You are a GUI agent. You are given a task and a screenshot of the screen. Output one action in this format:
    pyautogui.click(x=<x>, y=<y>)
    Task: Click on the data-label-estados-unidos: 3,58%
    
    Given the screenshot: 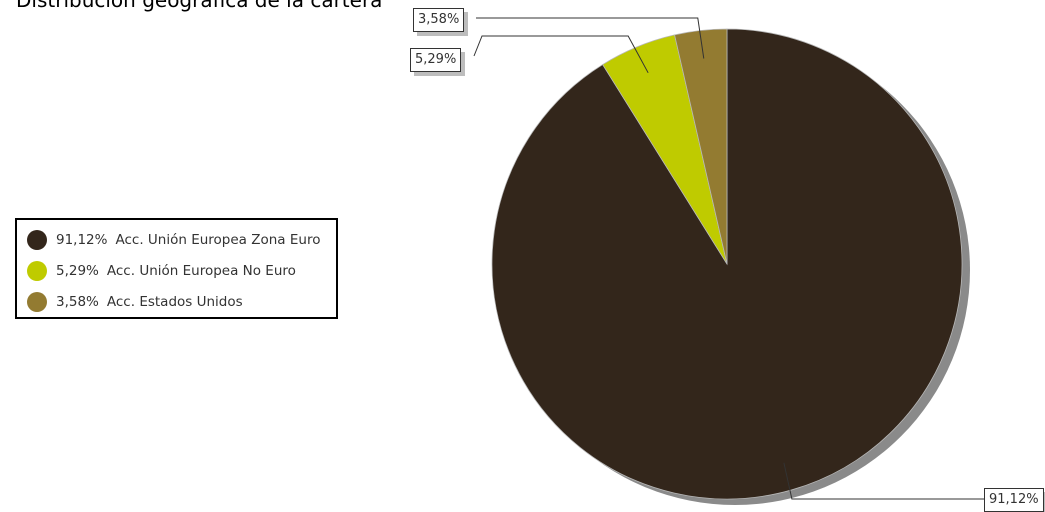 What is the action you would take?
    pyautogui.click(x=439, y=20)
    